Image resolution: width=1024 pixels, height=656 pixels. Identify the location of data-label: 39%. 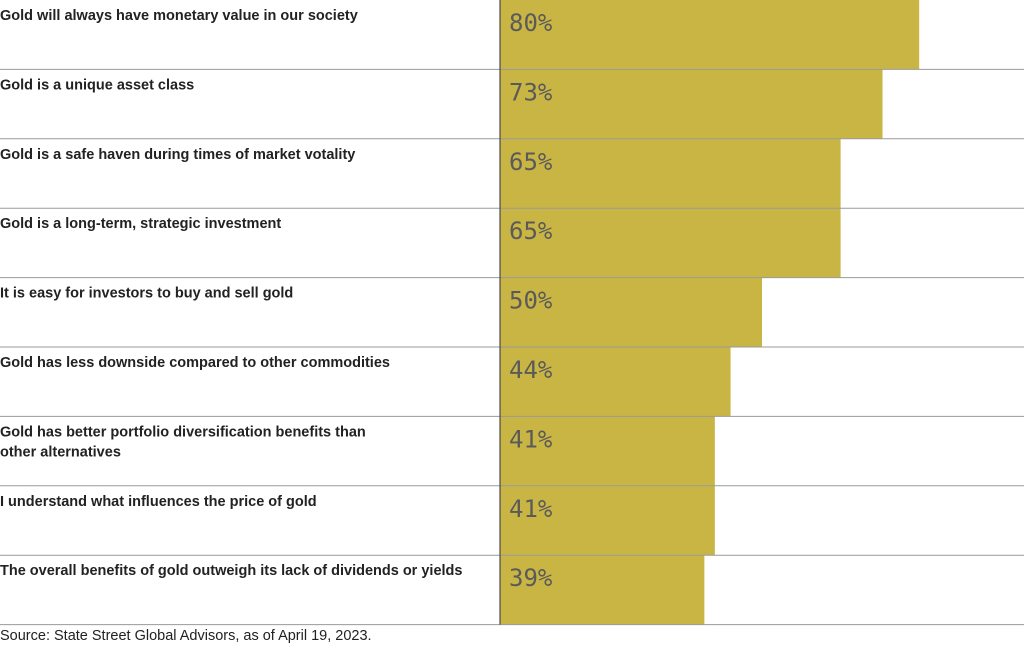
(531, 578).